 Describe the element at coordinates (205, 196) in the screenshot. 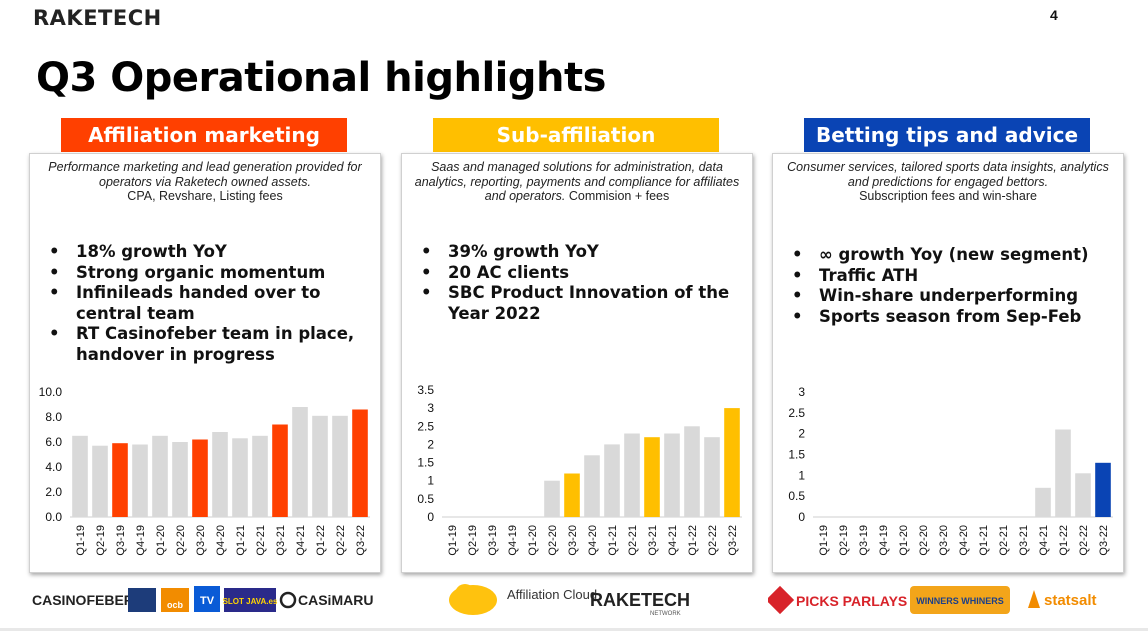

I see `affiliation-desc-fees: CPA, Revshare, Listing fees` at that location.